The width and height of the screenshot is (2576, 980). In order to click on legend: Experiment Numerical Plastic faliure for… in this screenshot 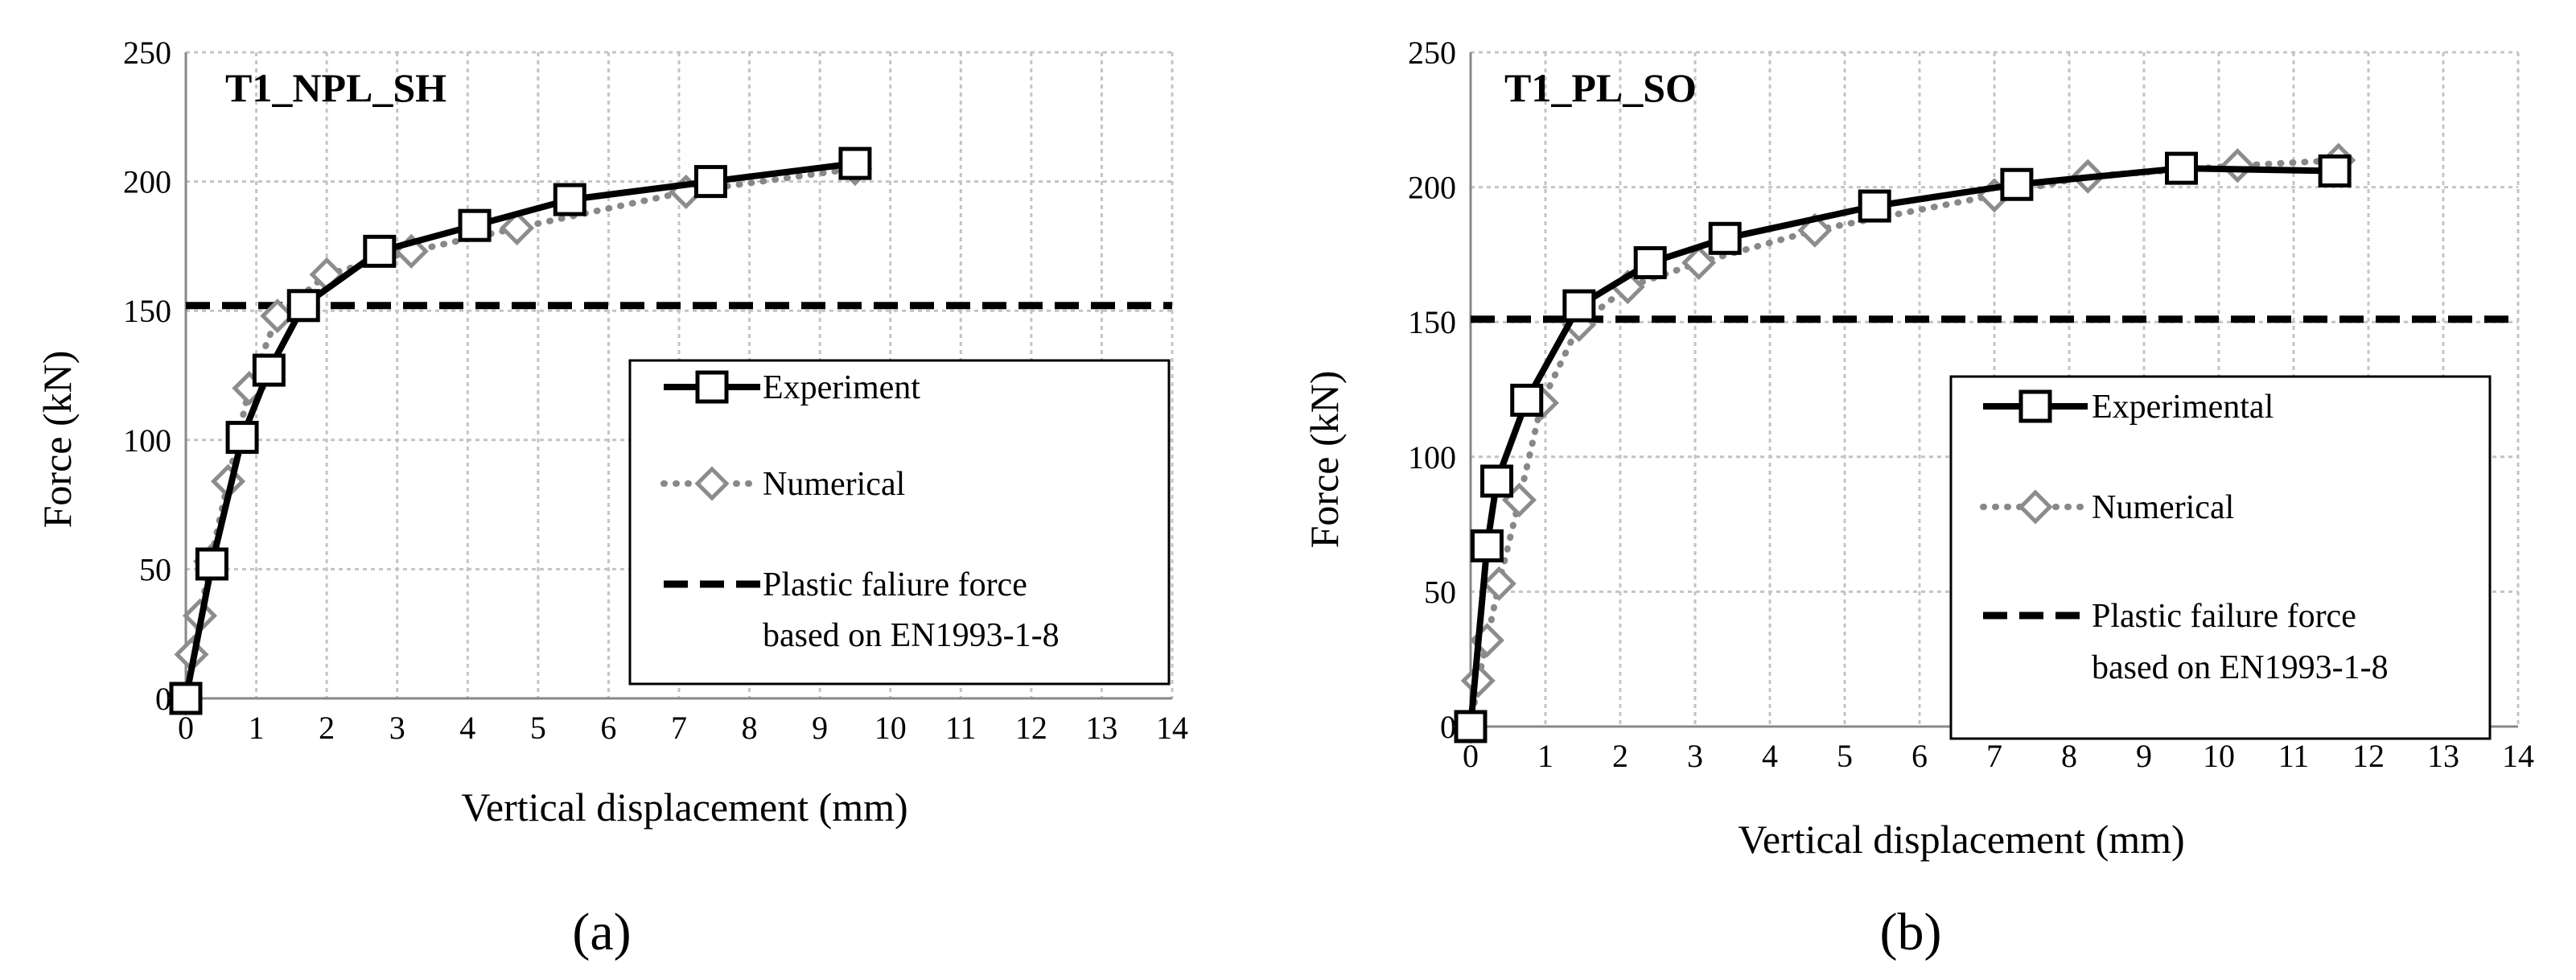, I will do `click(899, 522)`.